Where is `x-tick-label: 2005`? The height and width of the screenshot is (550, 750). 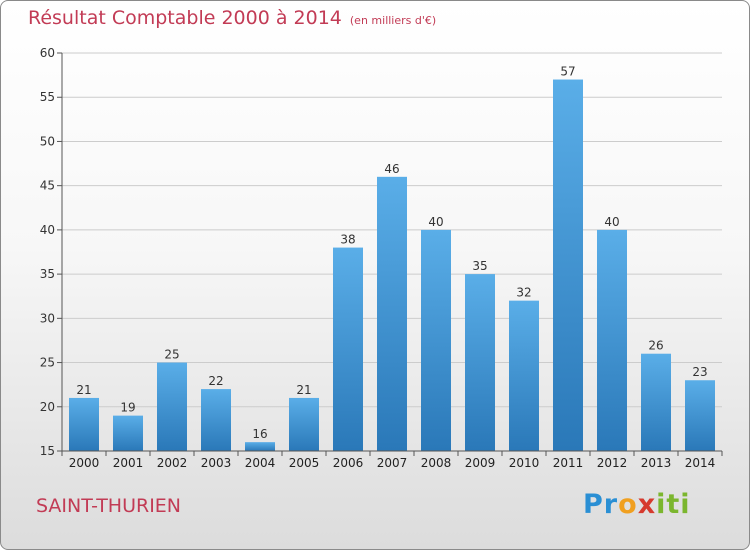 x-tick-label: 2005 is located at coordinates (304, 463).